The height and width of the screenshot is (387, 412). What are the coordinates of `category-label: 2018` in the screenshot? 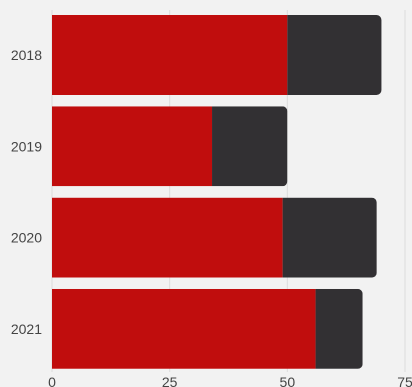 It's located at (26, 55).